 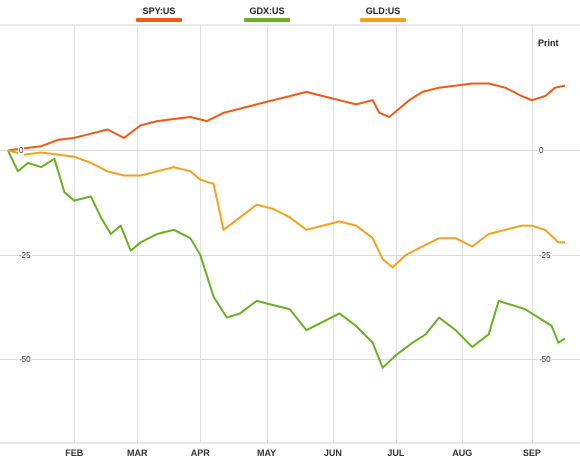 What do you see at coordinates (396, 453) in the screenshot?
I see `x-tick-label: JUL` at bounding box center [396, 453].